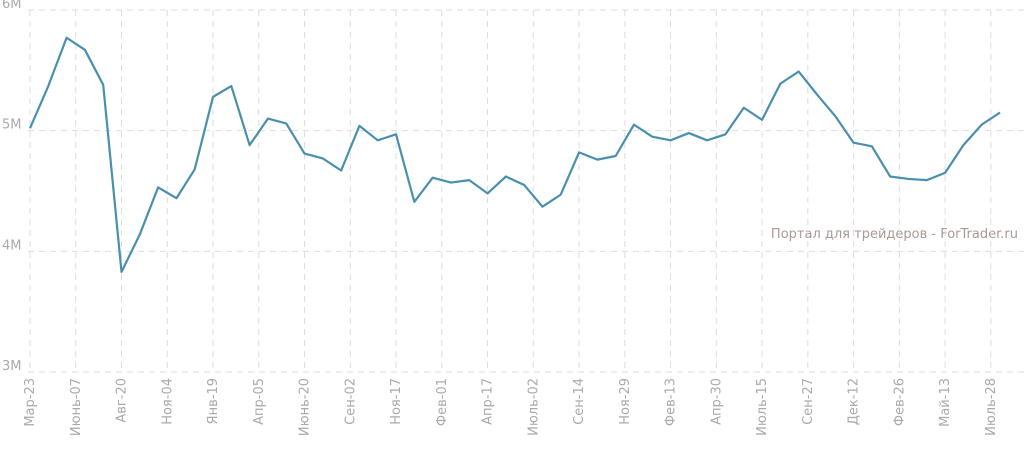  I want to click on x-tick-label: Фев-01, so click(442, 402).